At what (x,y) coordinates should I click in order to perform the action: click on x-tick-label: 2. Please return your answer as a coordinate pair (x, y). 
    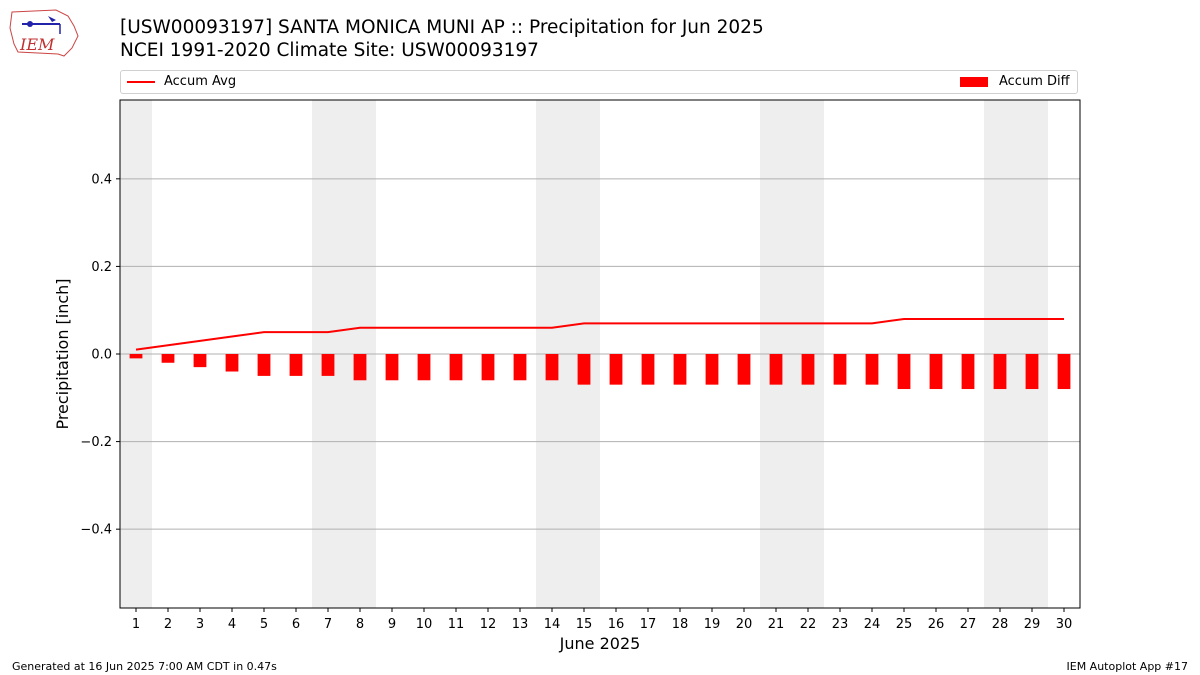
    Looking at the image, I should click on (168, 624).